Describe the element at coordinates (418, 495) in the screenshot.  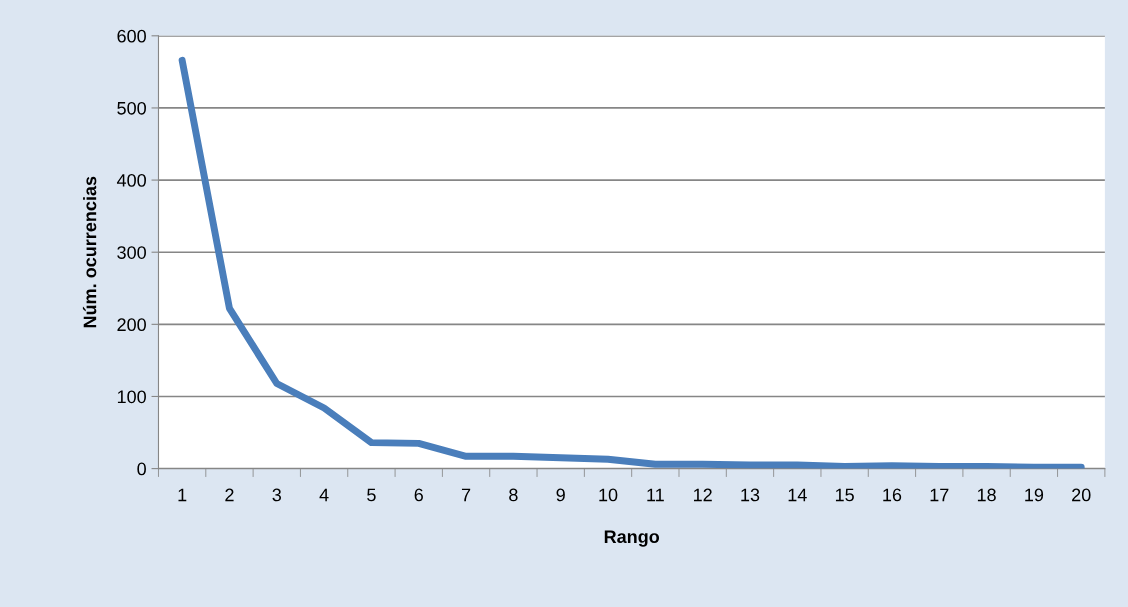
I see `x-tick-label: 6` at that location.